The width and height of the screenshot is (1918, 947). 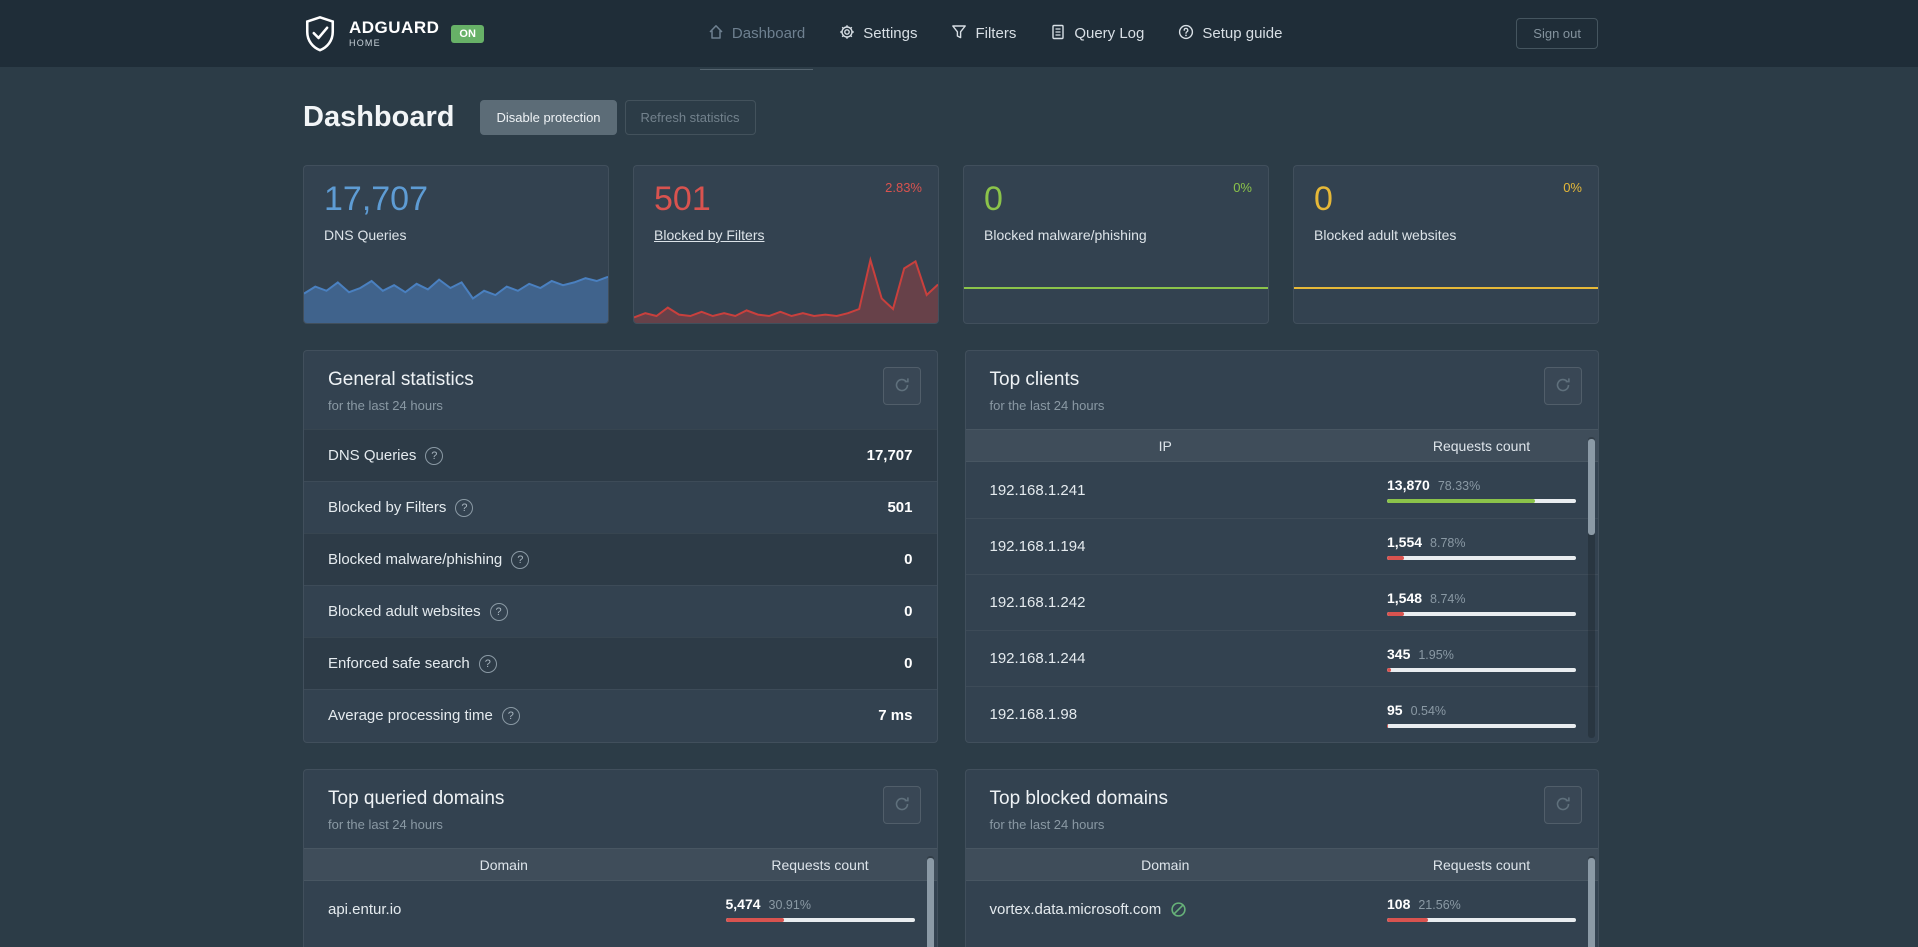 I want to click on panel-title: General statistics, so click(x=401, y=379).